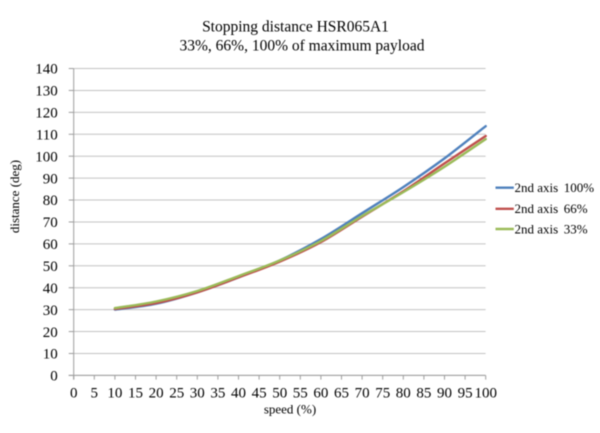 The width and height of the screenshot is (600, 433). Describe the element at coordinates (300, 394) in the screenshot. I see `svg-text: 55` at that location.